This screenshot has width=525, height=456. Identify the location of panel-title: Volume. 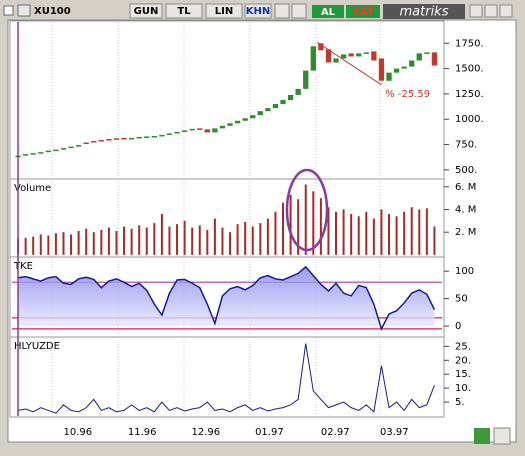
(32, 188).